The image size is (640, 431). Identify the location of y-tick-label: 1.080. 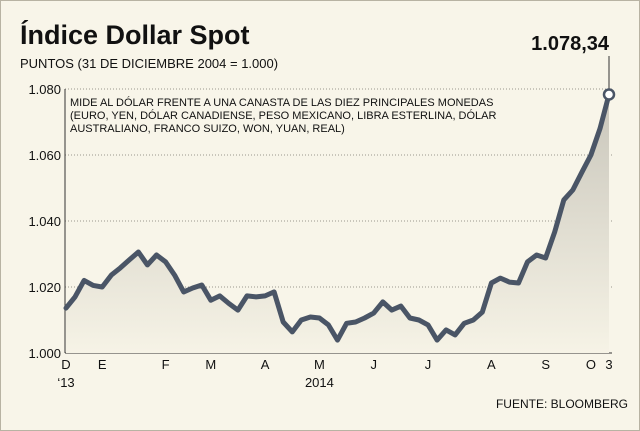
(44, 89).